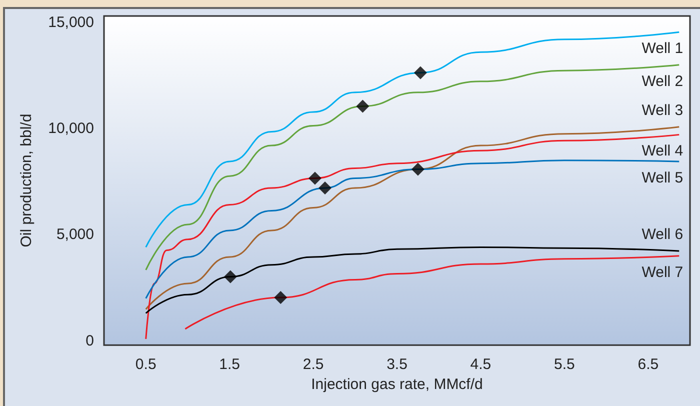  Describe the element at coordinates (145, 365) in the screenshot. I see `x-tick-label: 0.5` at that location.